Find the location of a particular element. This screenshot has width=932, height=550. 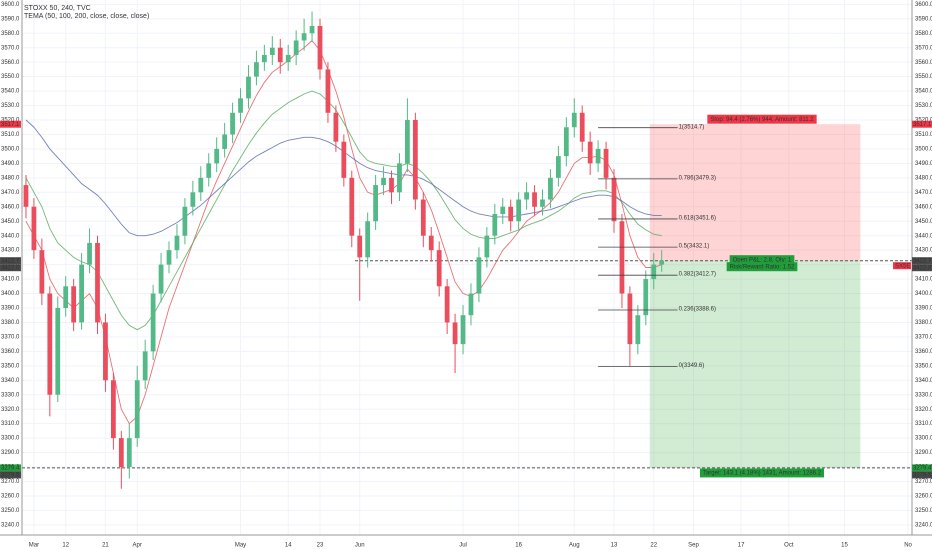

x-tick-label: No is located at coordinates (908, 546).